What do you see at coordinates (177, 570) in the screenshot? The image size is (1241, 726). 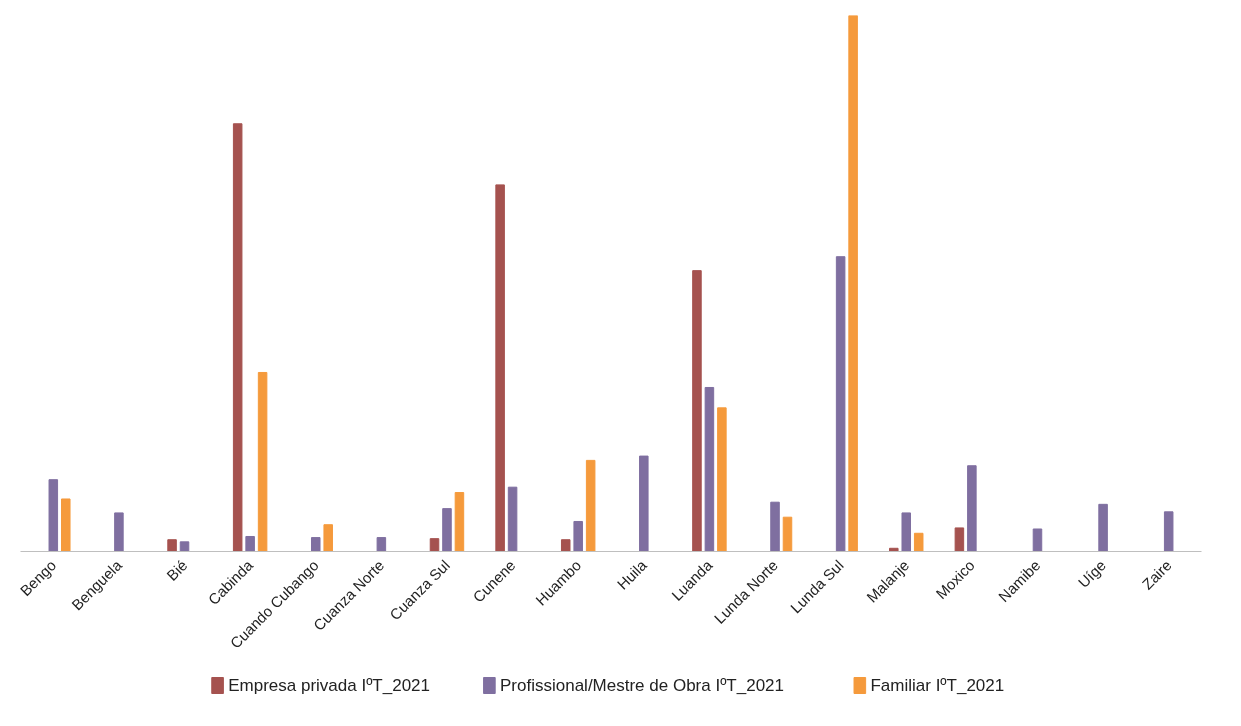 I see `x-tick-label: Bié` at bounding box center [177, 570].